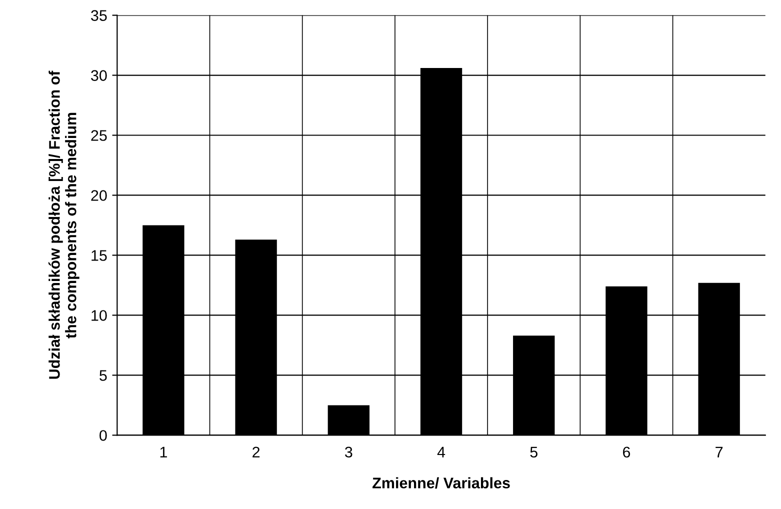 The image size is (781, 509). What do you see at coordinates (719, 452) in the screenshot?
I see `x-tick-label: 7` at bounding box center [719, 452].